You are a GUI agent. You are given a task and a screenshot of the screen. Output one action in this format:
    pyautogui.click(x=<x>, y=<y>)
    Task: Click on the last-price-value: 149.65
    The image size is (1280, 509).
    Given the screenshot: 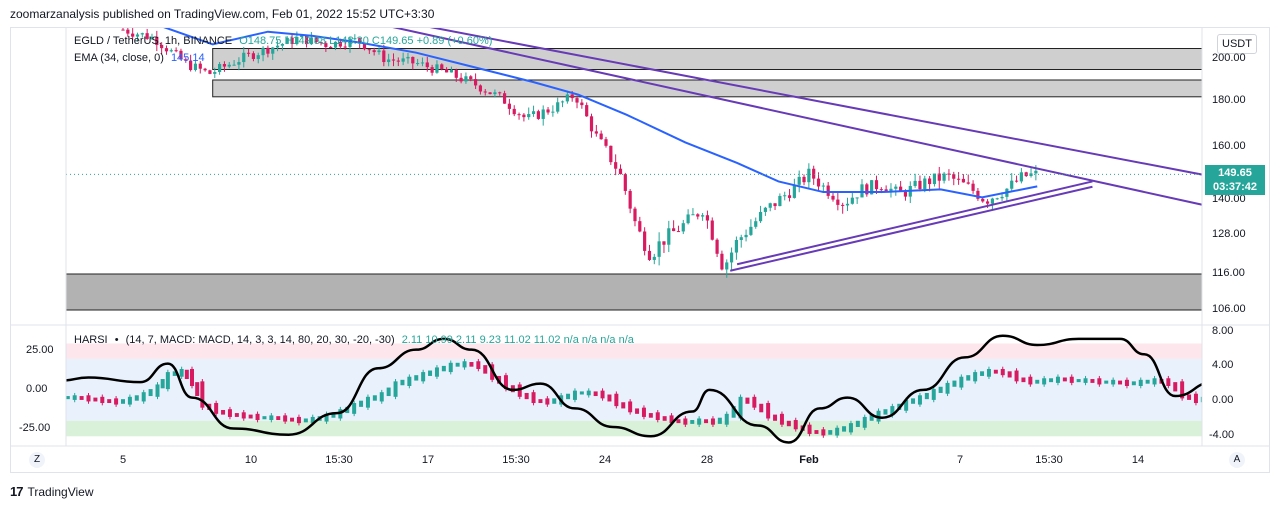 What is the action you would take?
    pyautogui.click(x=1235, y=173)
    